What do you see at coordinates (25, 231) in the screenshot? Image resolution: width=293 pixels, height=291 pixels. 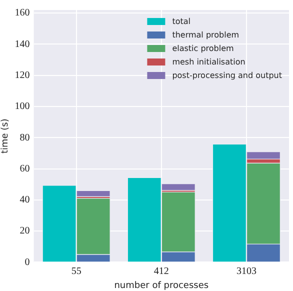 I see `y-tick-label: 20` at bounding box center [25, 231].